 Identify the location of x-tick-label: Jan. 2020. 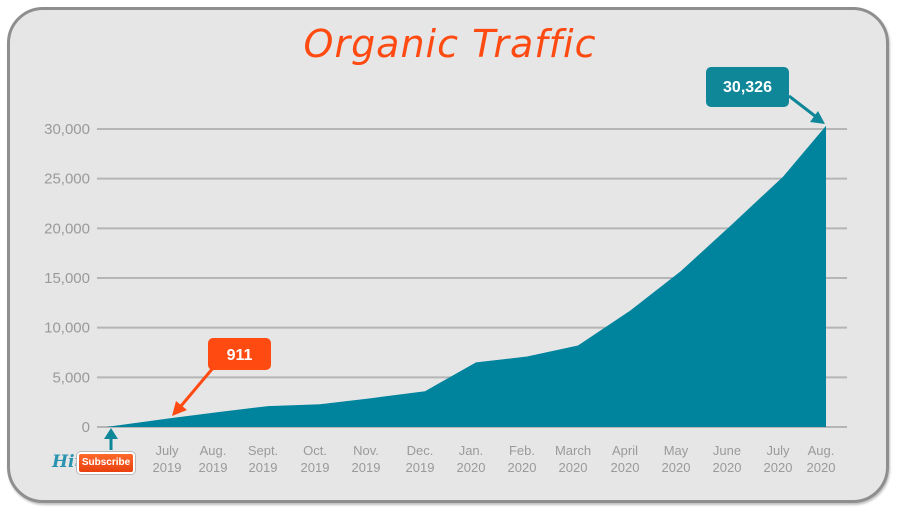
(471, 459).